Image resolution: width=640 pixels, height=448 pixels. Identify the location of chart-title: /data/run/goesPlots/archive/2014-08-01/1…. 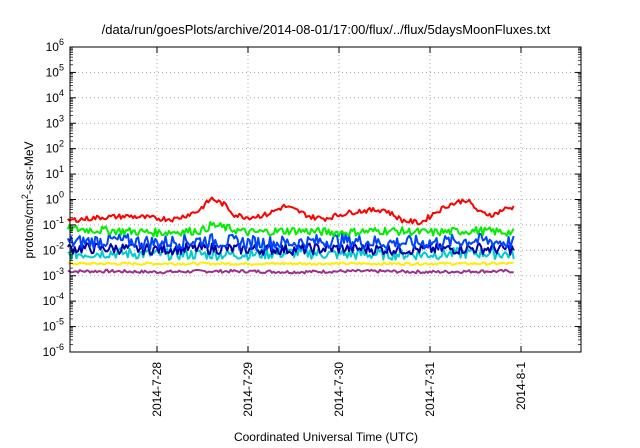
(326, 29).